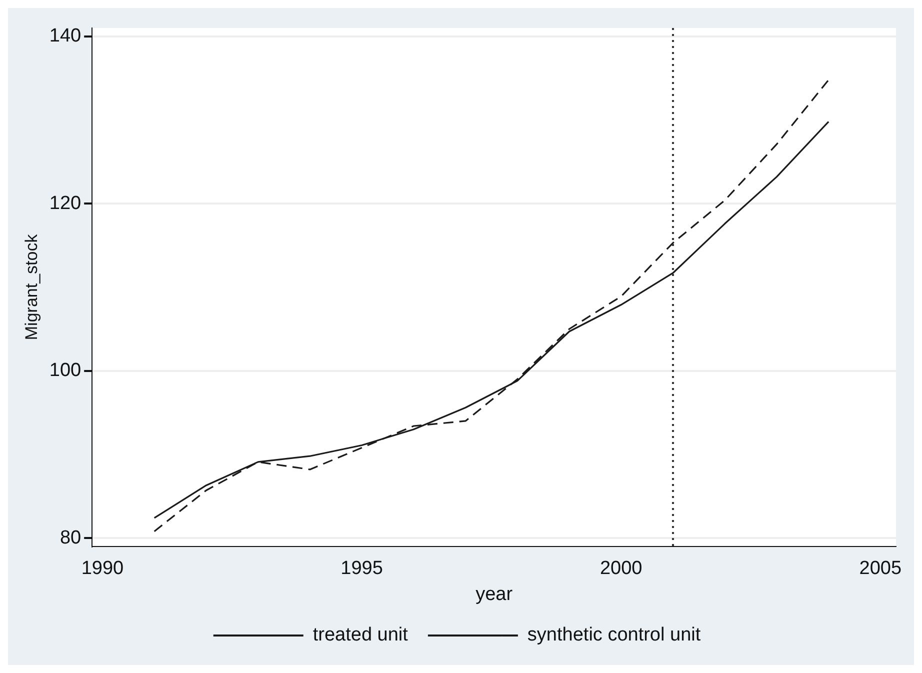  Describe the element at coordinates (495, 594) in the screenshot. I see `x-axis-title: year` at that location.